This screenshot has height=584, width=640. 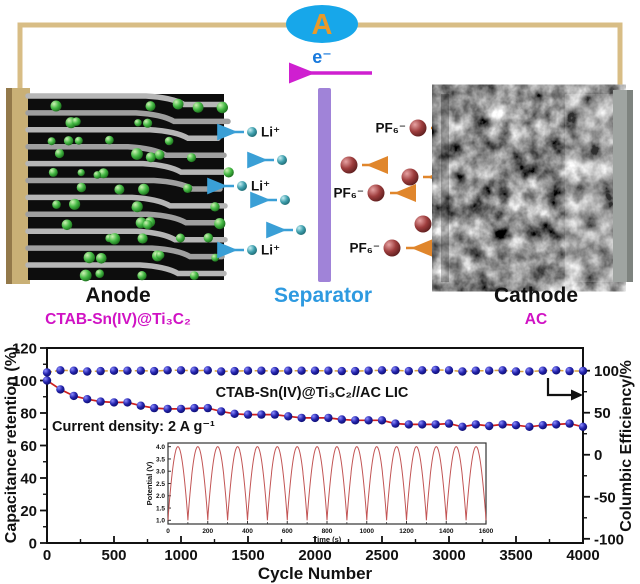 I want to click on potential-waveform, so click(x=327, y=483).